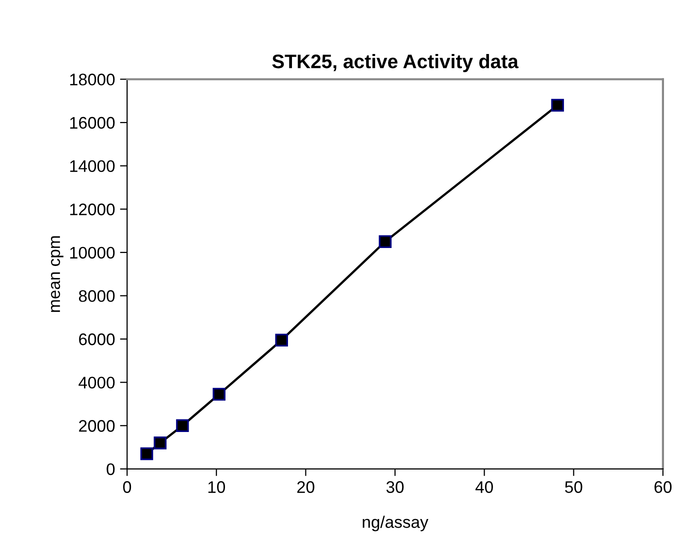 The height and width of the screenshot is (539, 687). I want to click on x-tick-label: 10, so click(217, 487).